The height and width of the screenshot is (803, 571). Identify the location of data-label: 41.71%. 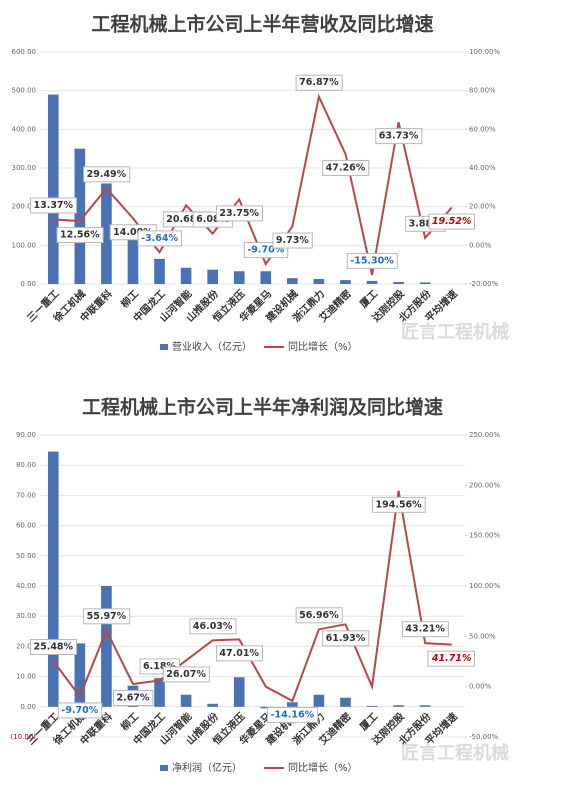
(451, 658).